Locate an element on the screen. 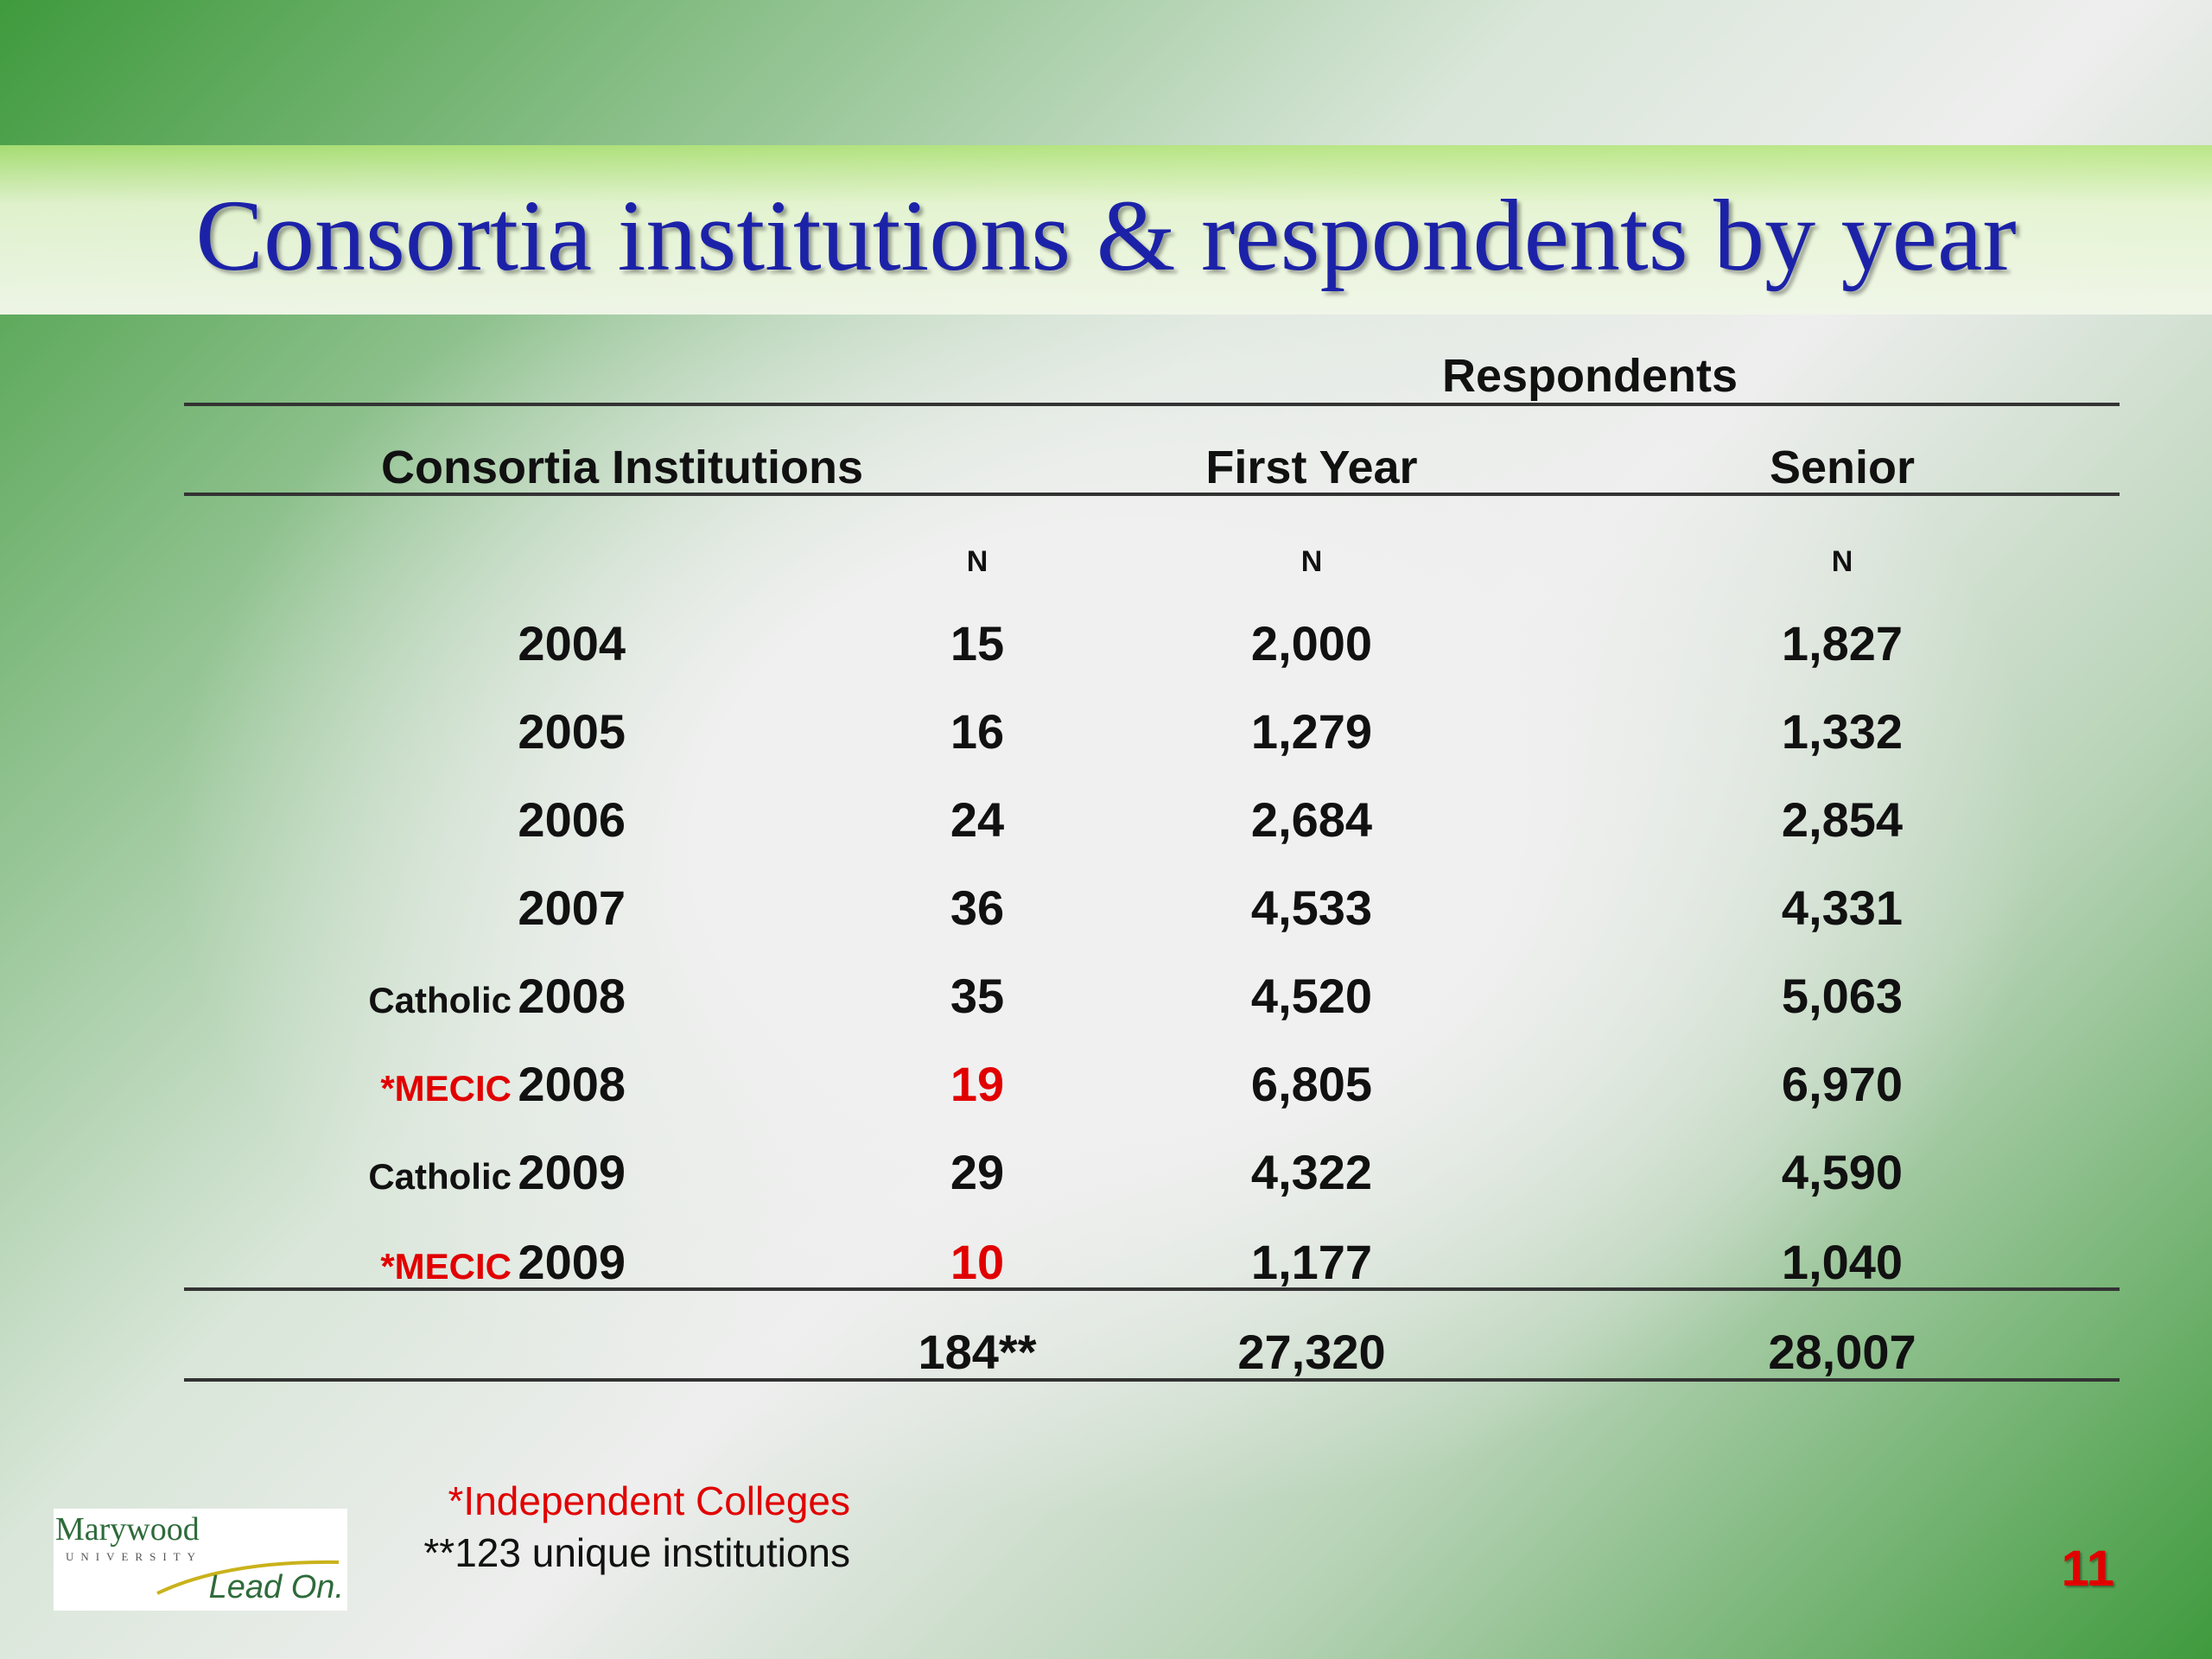  row-senior: 4,590 is located at coordinates (1842, 1172).